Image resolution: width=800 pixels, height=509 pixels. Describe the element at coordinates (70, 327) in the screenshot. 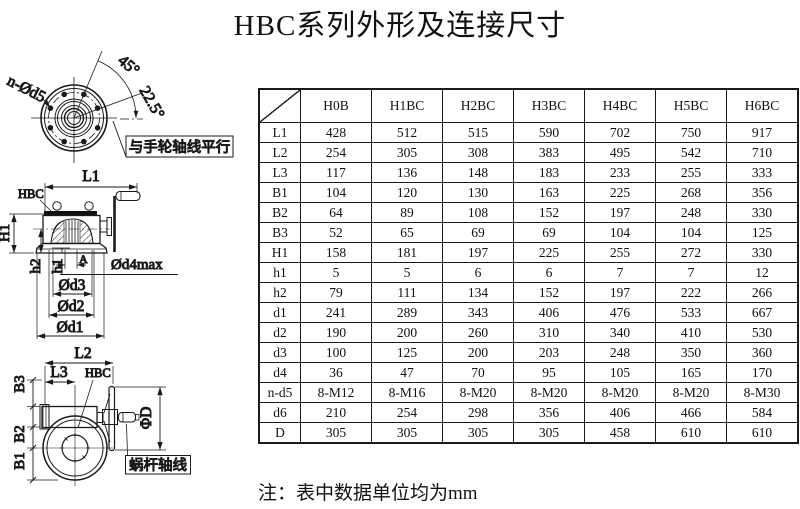

I see `dim-d1-label: Ød1` at that location.